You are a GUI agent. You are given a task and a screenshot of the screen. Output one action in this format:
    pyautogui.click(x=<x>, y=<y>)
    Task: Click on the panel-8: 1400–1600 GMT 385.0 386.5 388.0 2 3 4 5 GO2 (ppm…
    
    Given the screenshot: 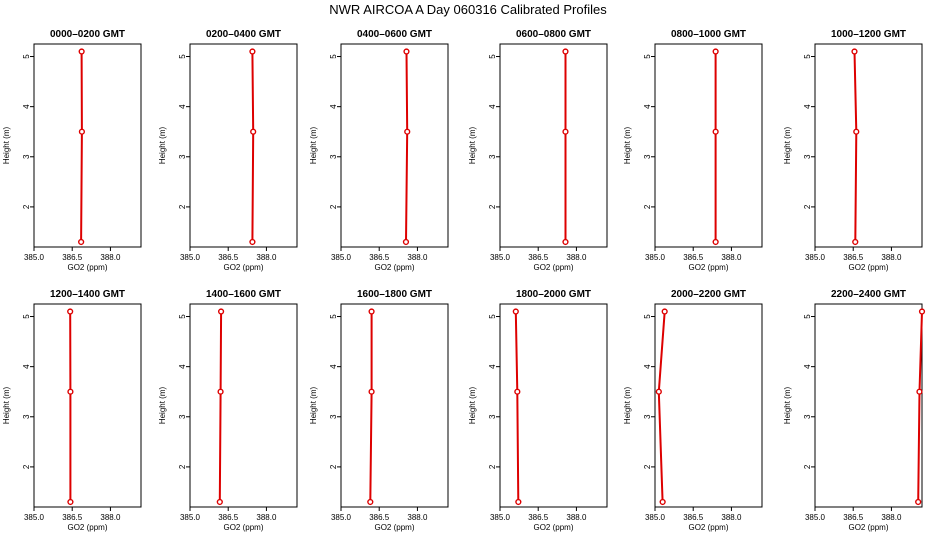 What is the action you would take?
    pyautogui.click(x=228, y=410)
    